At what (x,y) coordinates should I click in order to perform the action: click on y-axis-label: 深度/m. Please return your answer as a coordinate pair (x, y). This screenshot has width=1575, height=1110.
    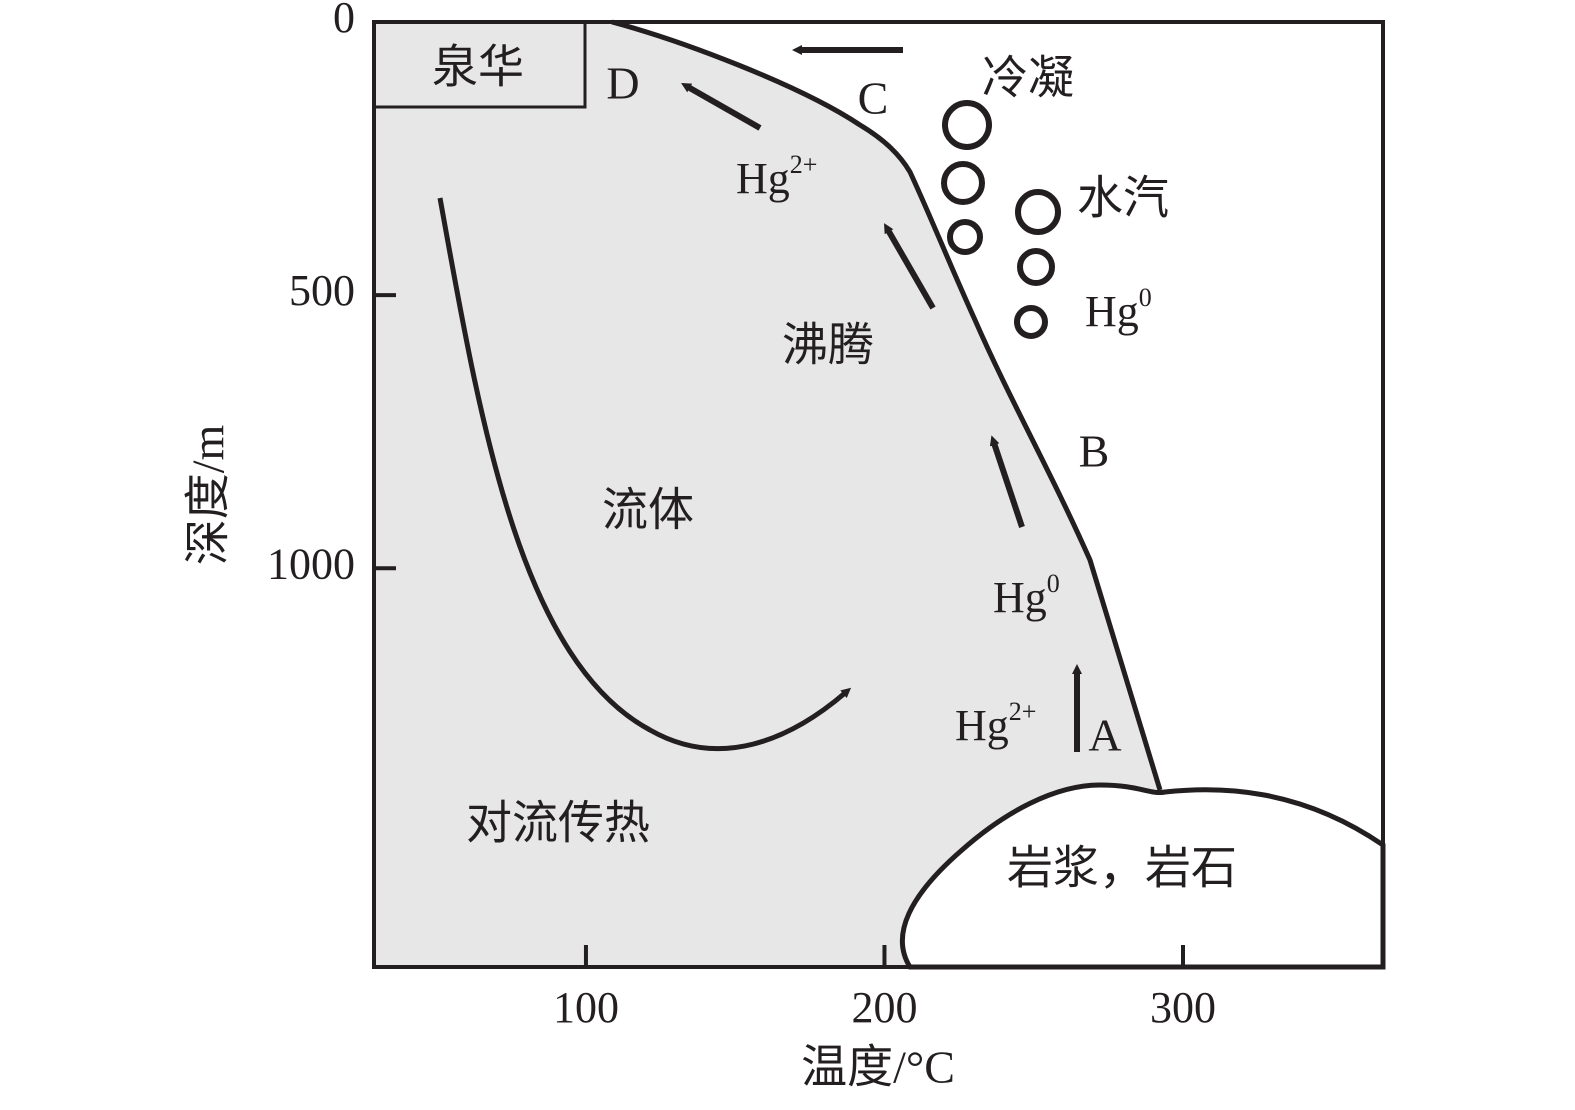
    Looking at the image, I should click on (208, 495).